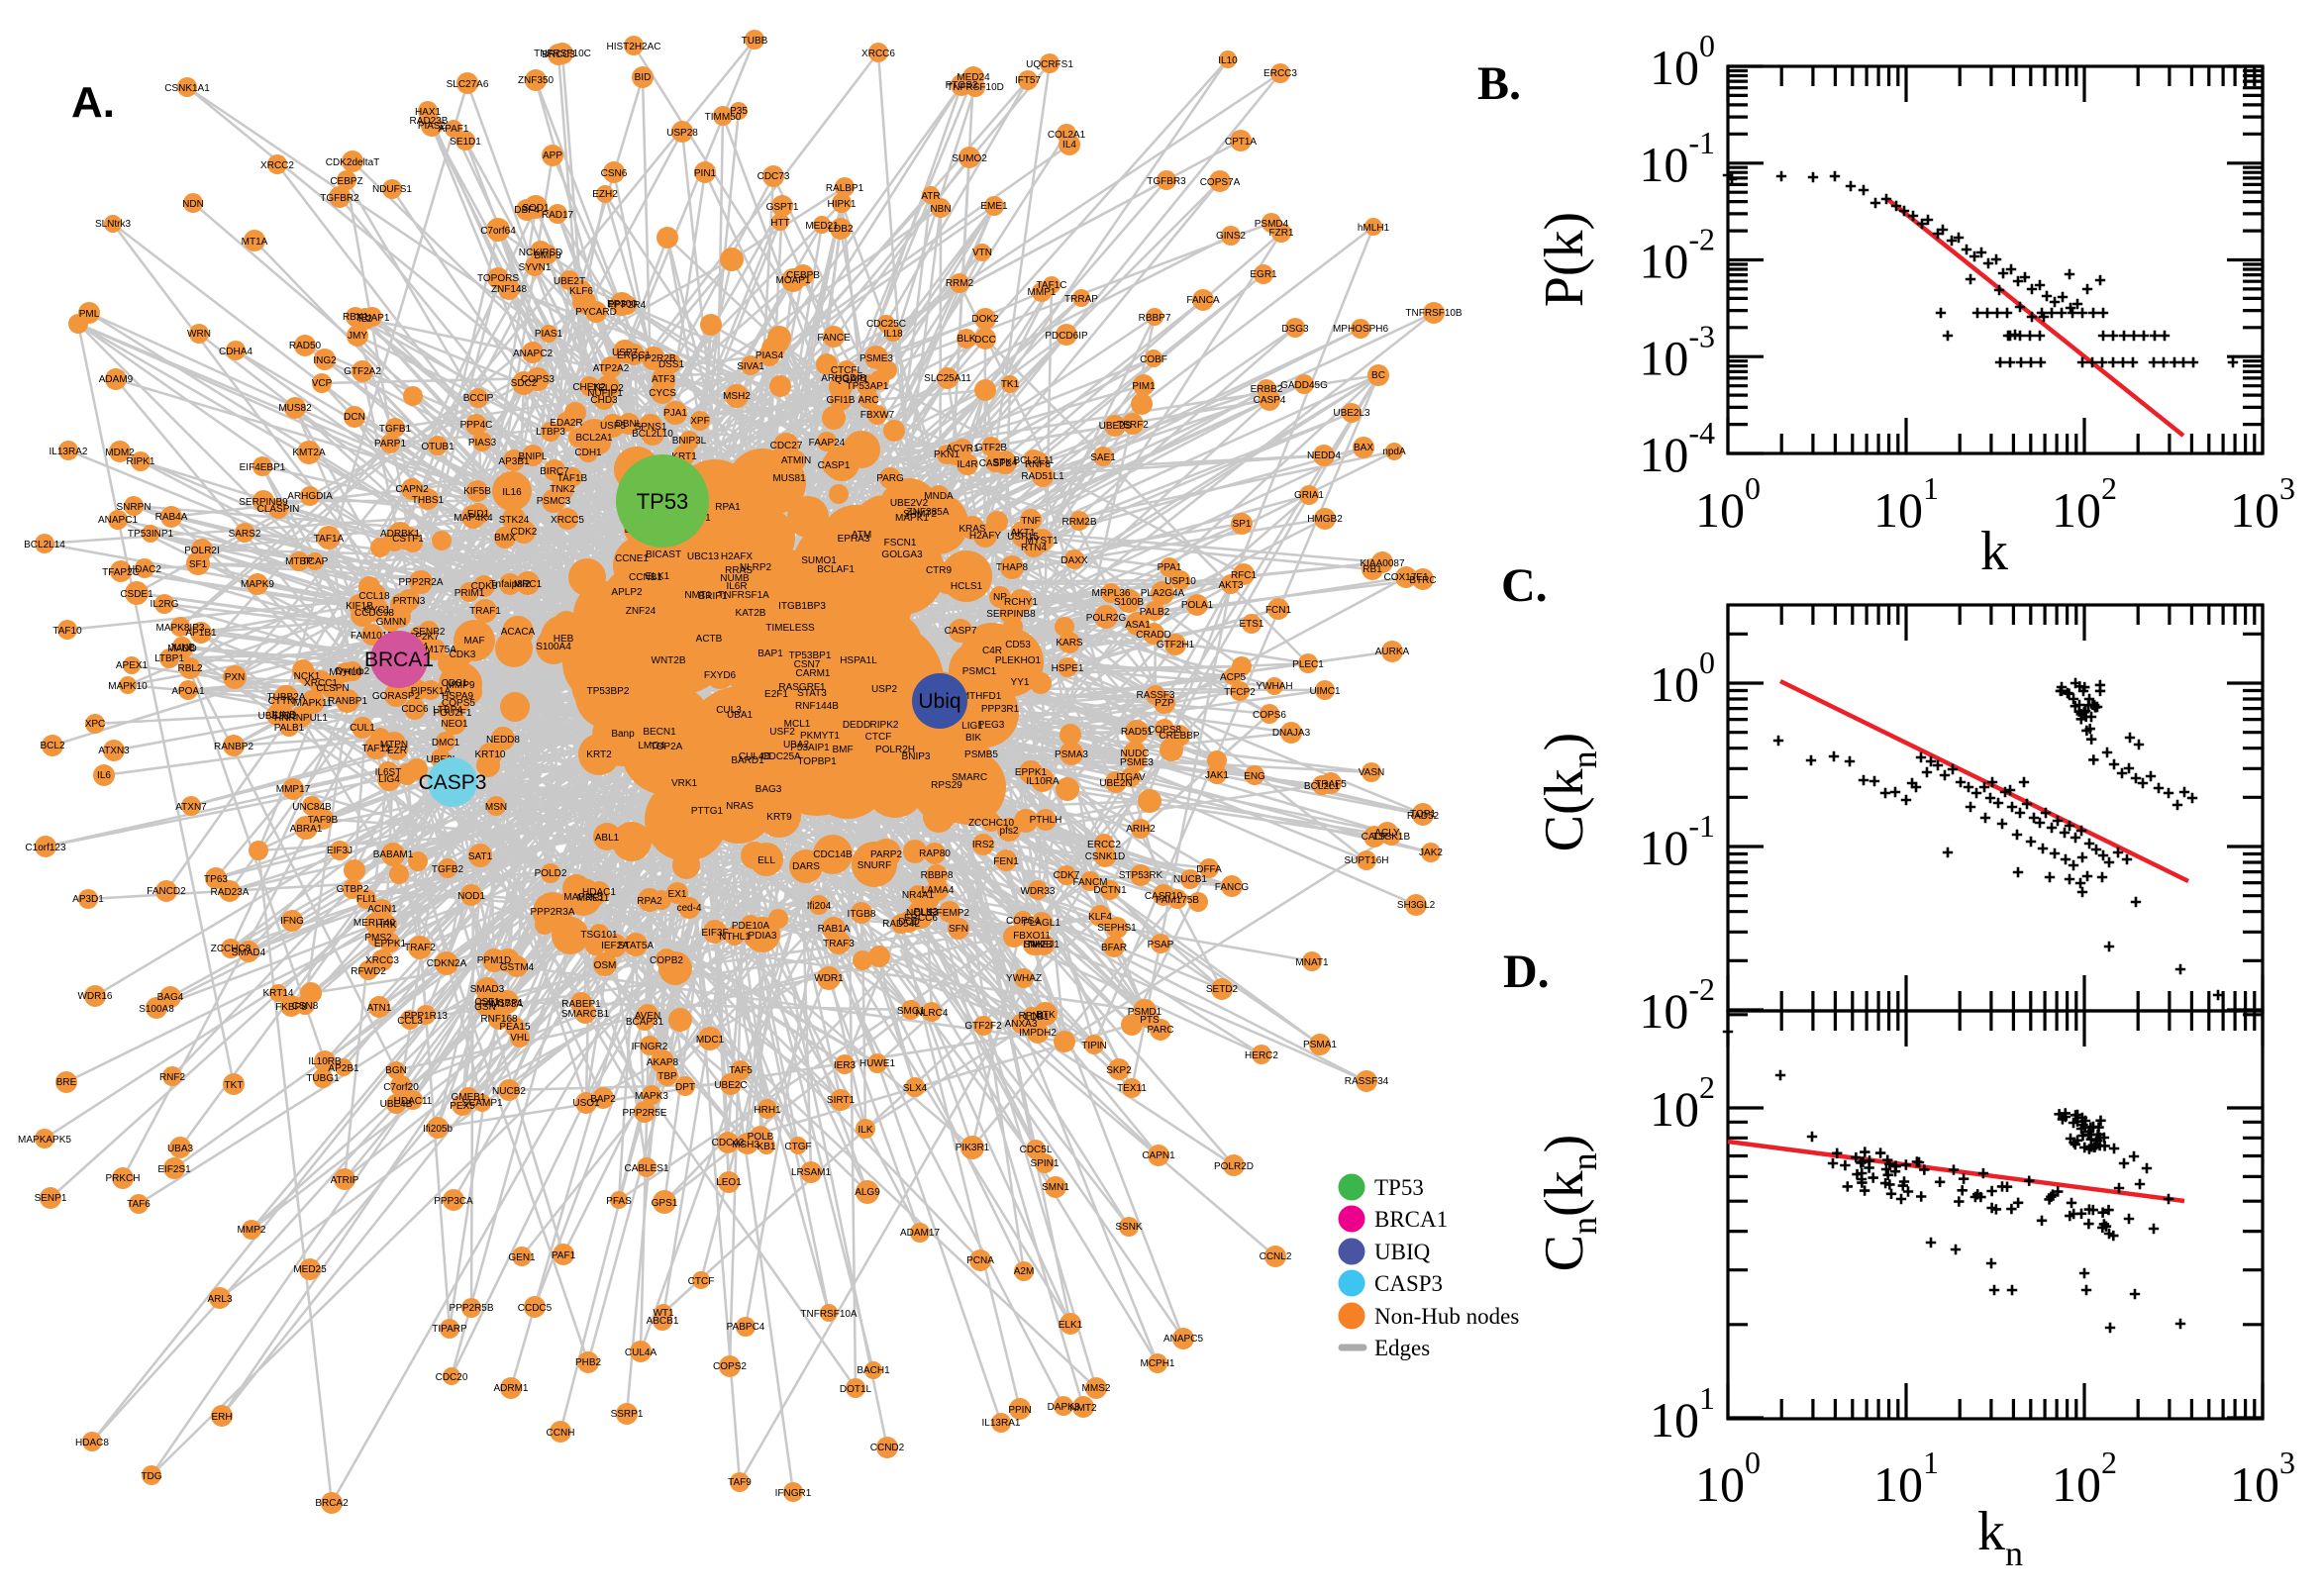 The width and height of the screenshot is (2323, 1596). I want to click on svg-text: ITGB1BP3, so click(802, 606).